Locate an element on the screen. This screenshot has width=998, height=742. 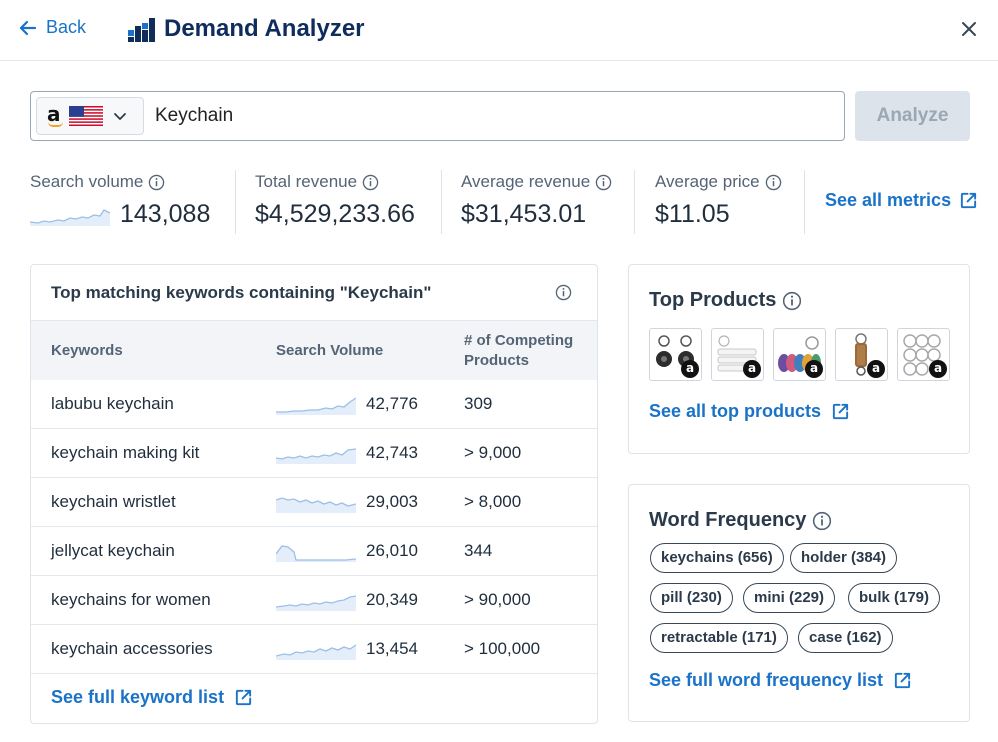
word-chip: case (162) is located at coordinates (845, 638).